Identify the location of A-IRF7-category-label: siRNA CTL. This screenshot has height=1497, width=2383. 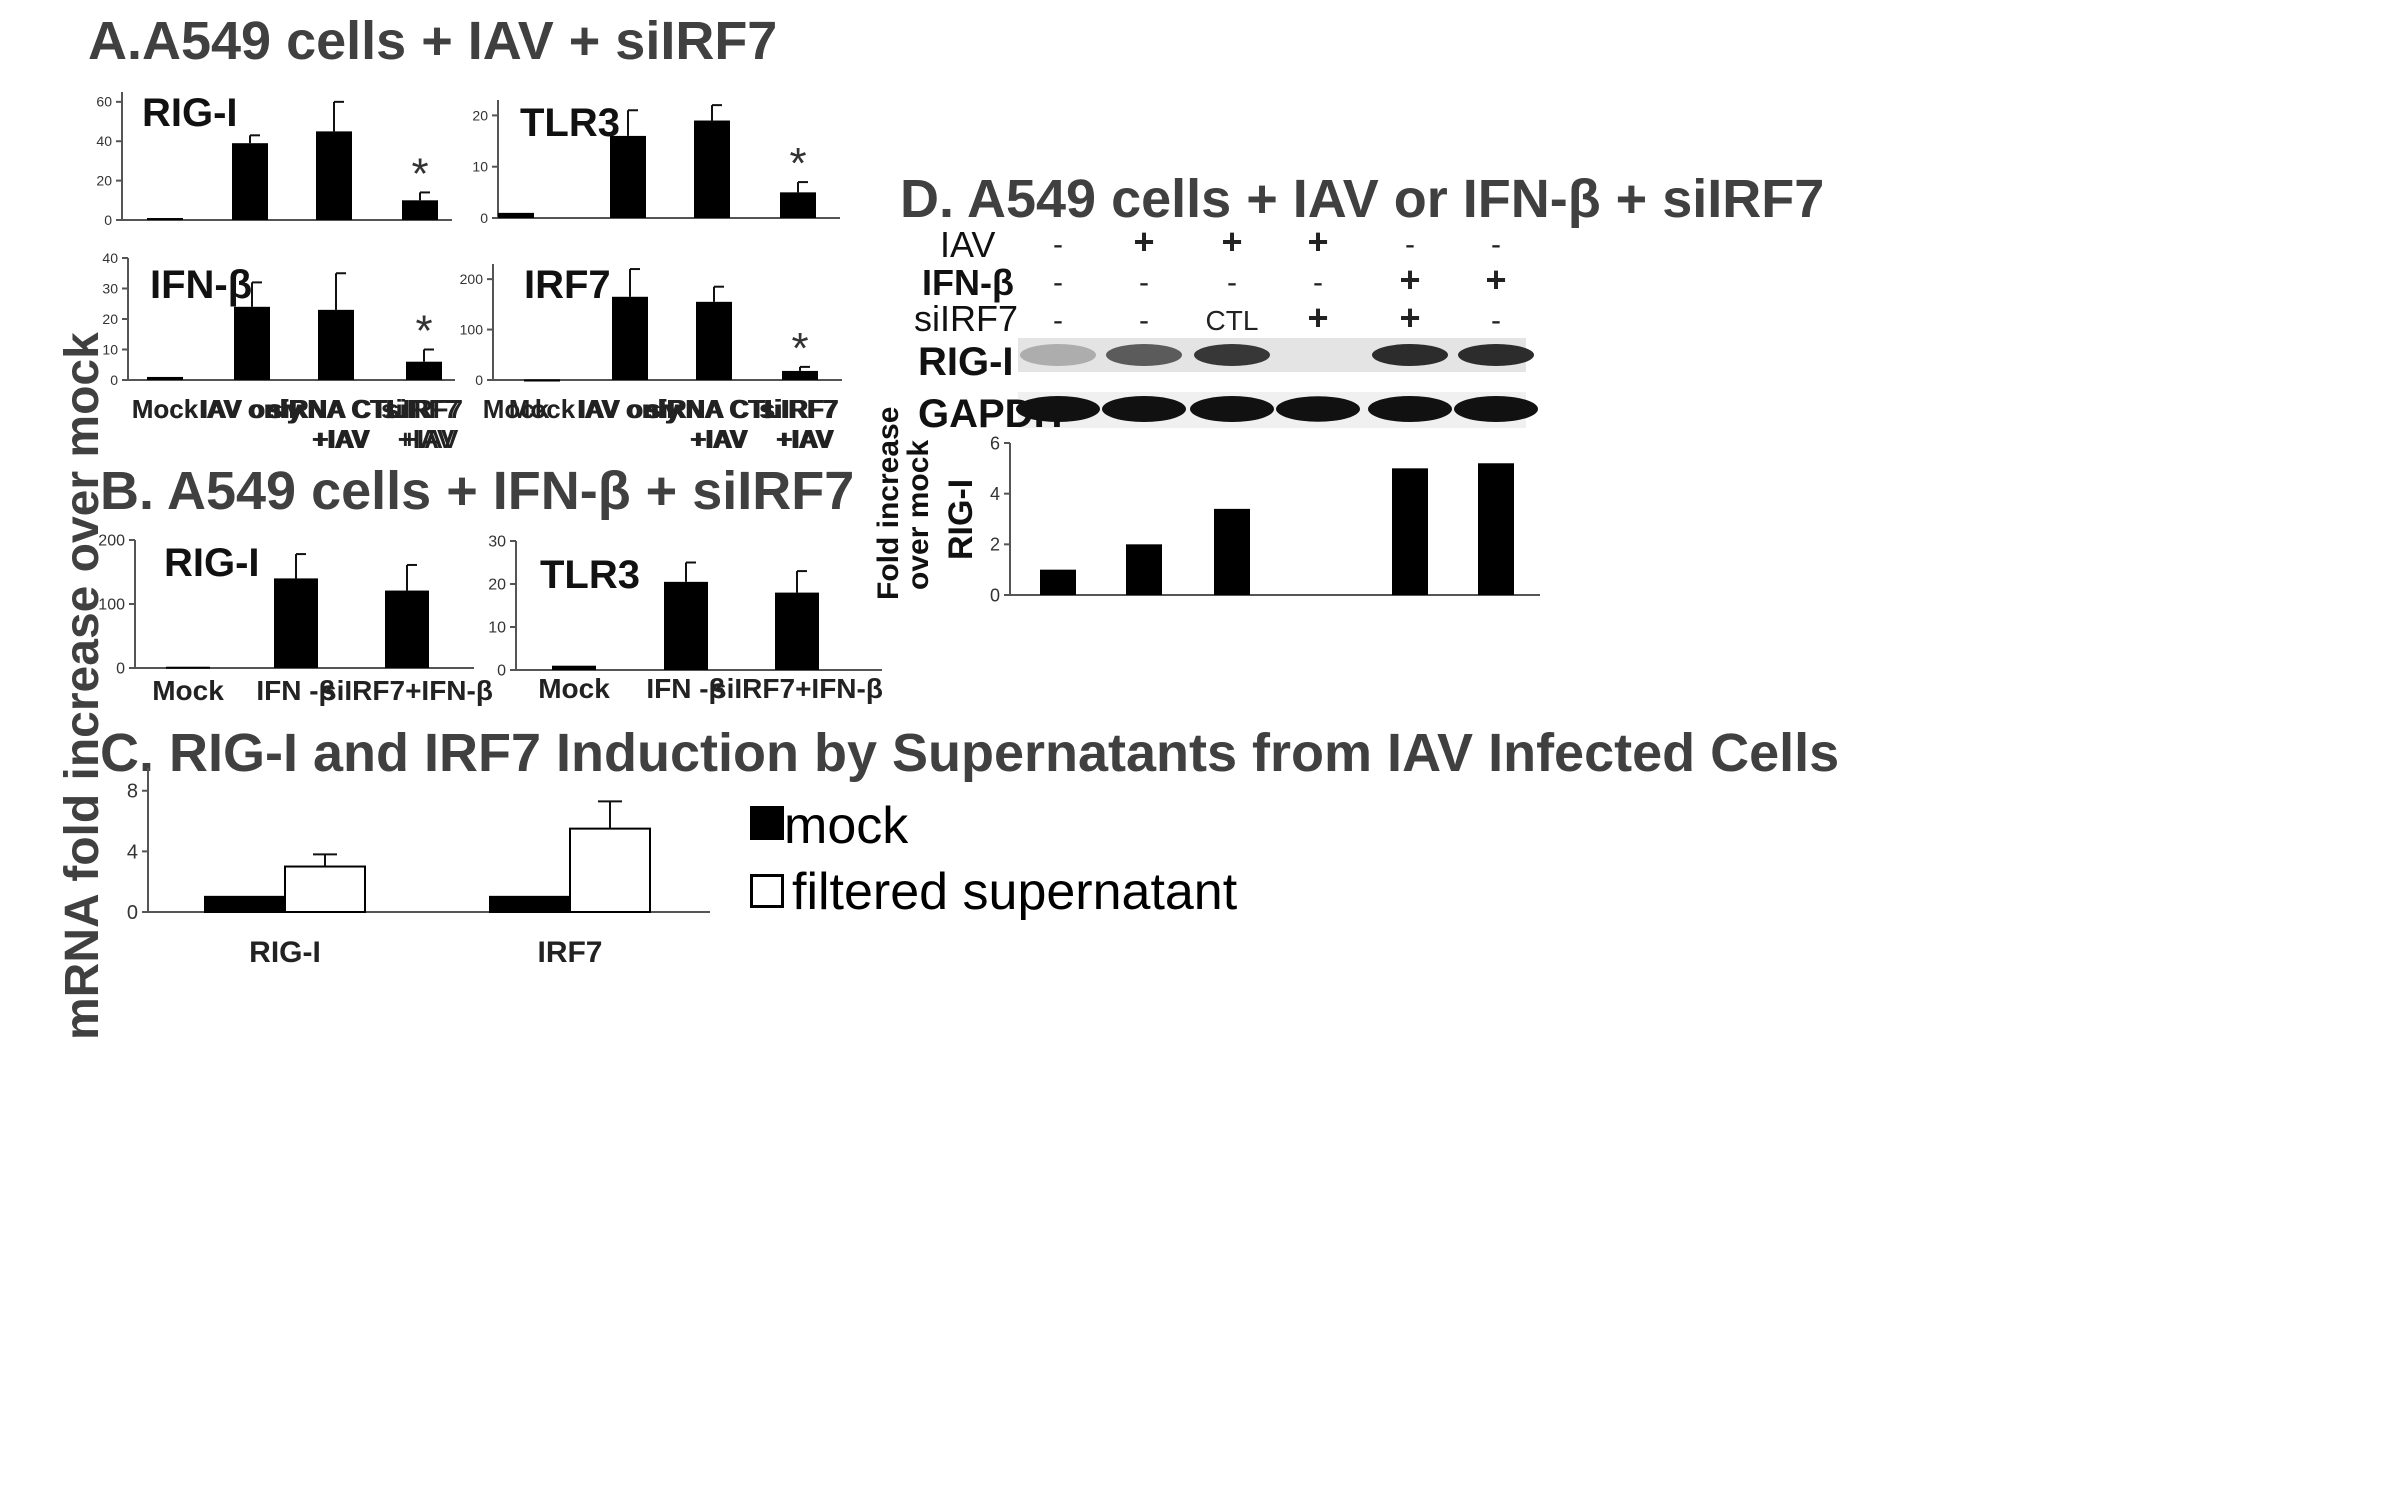
(714, 409).